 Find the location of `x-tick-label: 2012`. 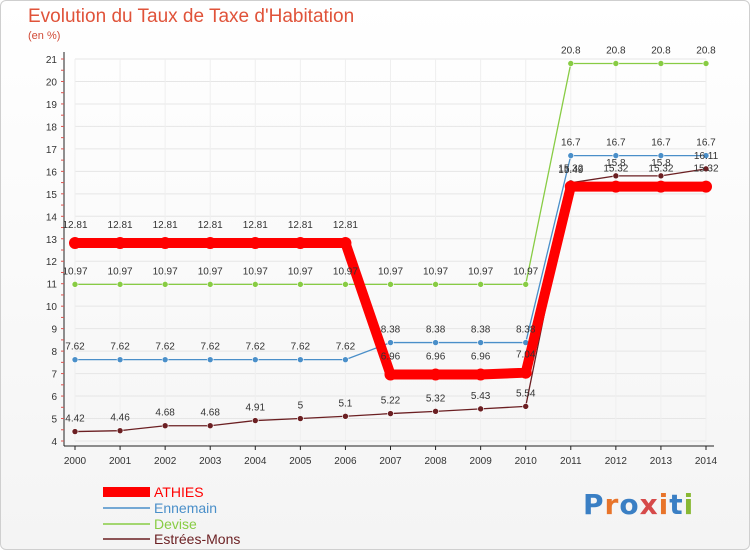

x-tick-label: 2012 is located at coordinates (616, 461).